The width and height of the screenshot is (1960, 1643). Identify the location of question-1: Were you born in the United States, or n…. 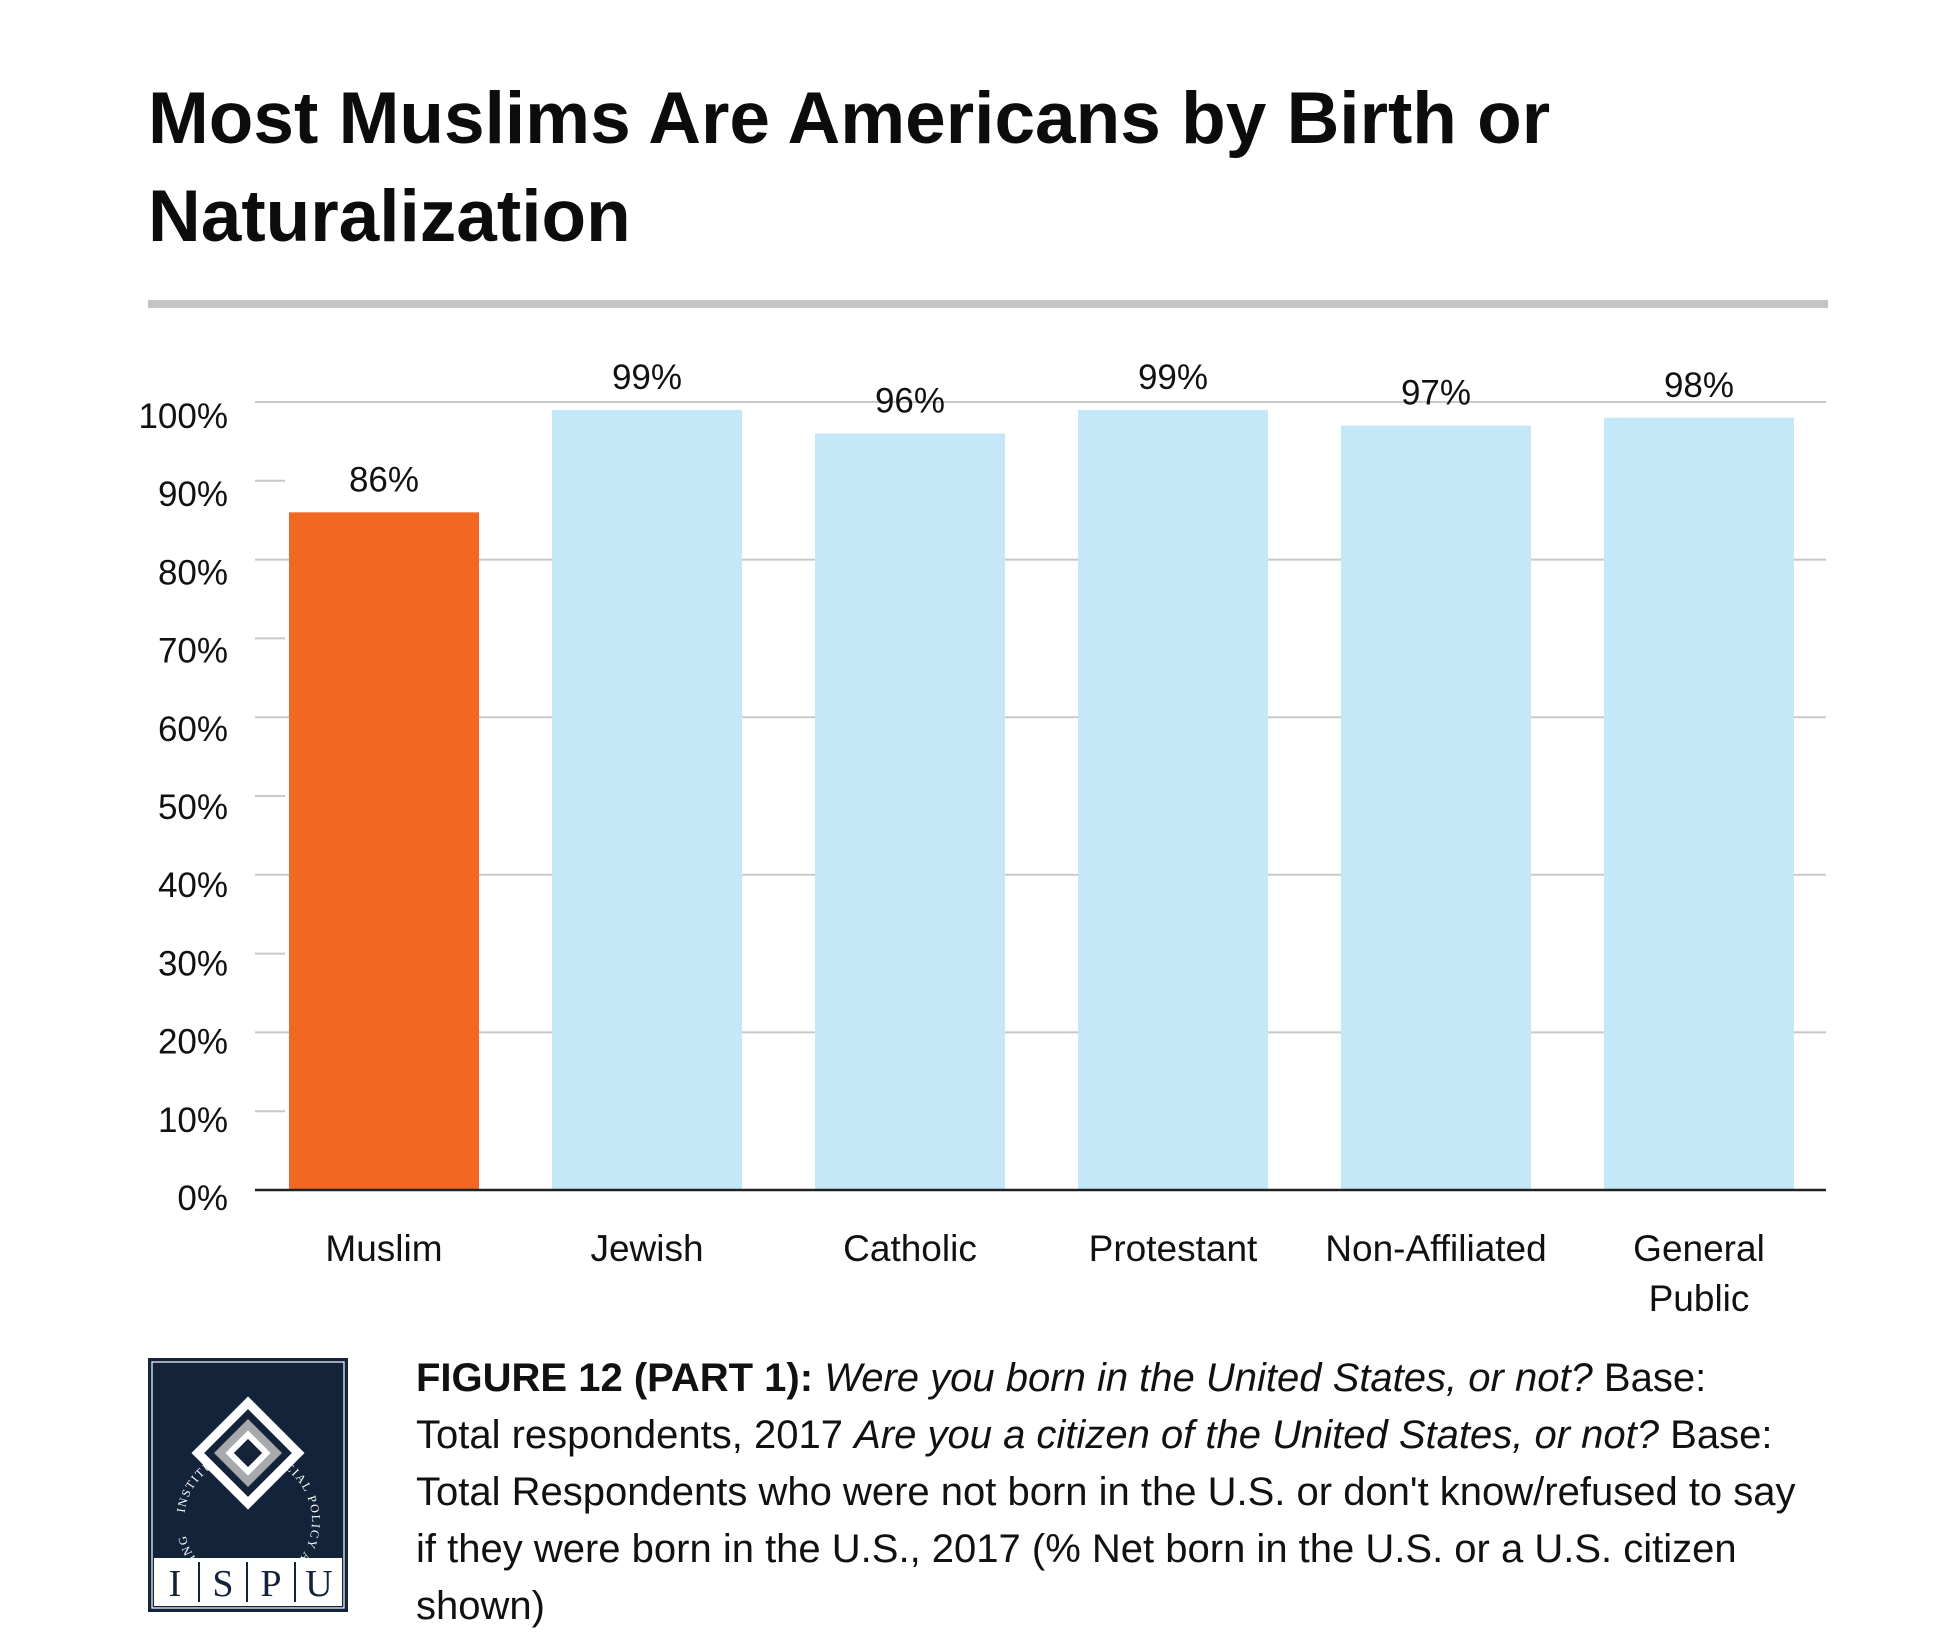
(1208, 1378).